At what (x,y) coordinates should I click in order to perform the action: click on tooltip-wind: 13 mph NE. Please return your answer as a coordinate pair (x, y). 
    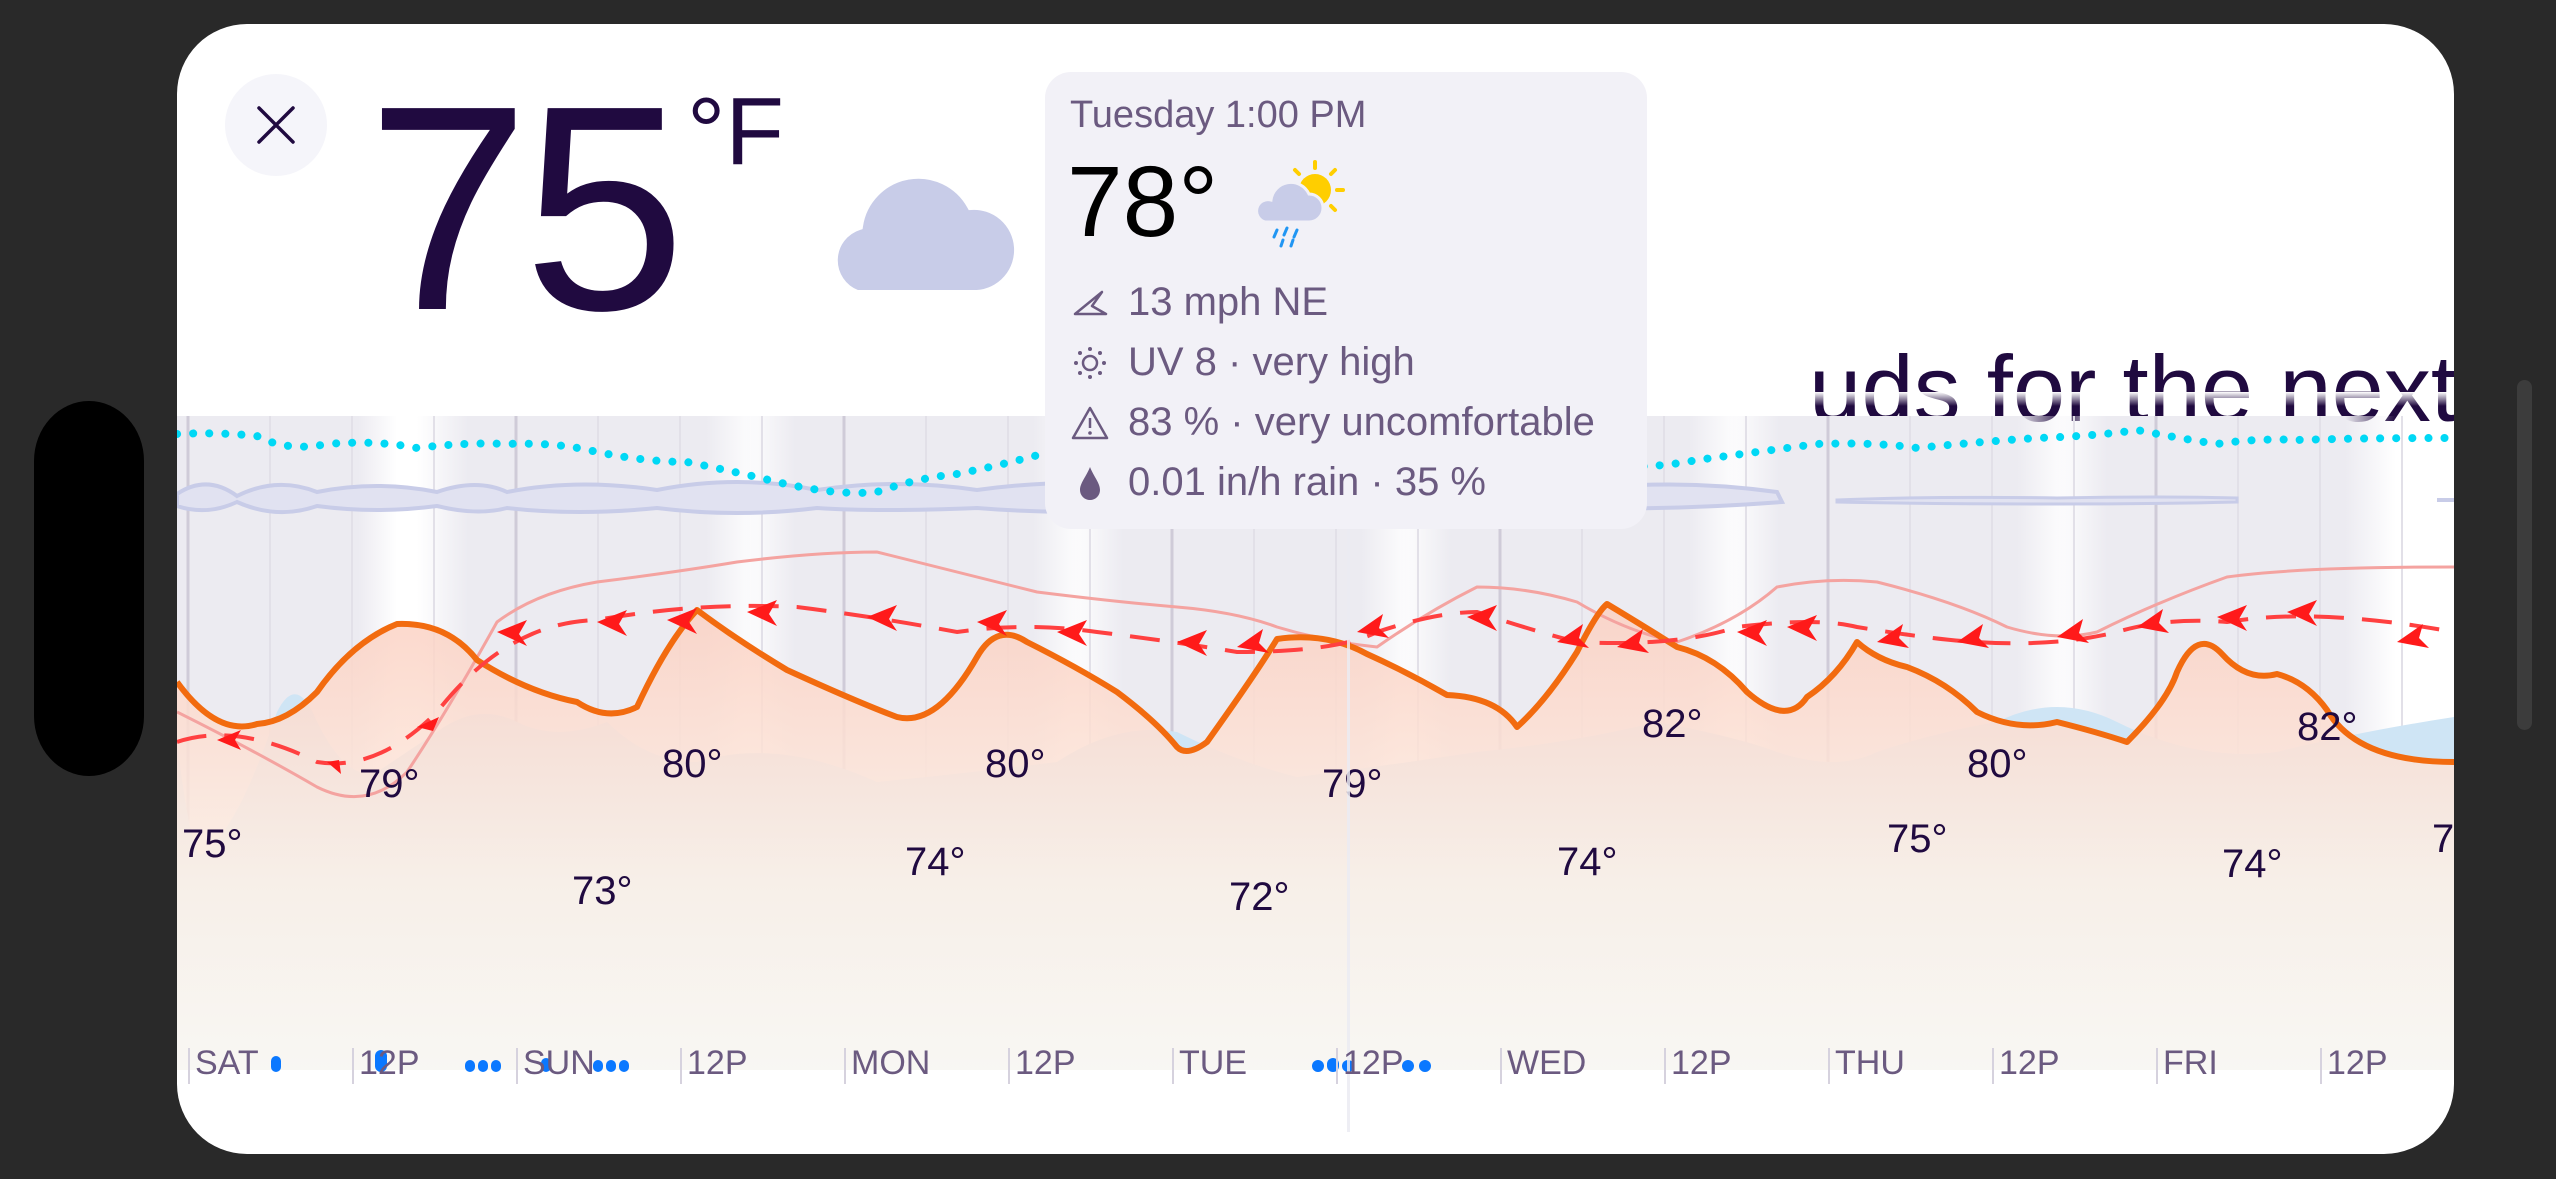
    Looking at the image, I should click on (1199, 302).